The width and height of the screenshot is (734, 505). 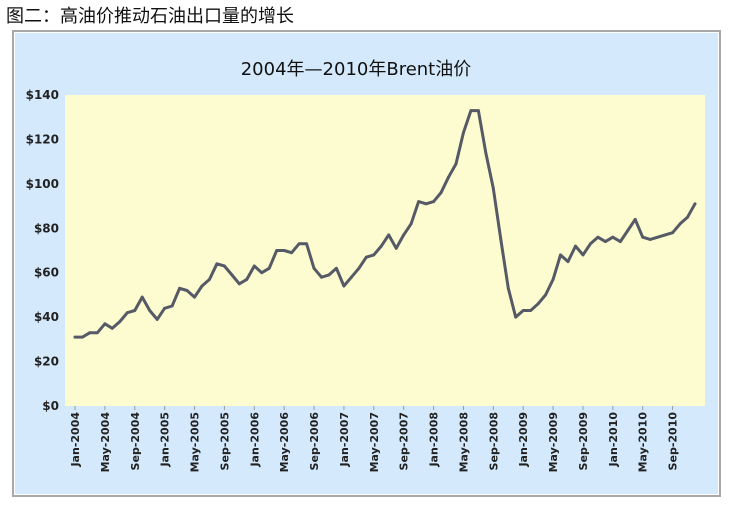 I want to click on x-tick-label: Jan-2007, so click(x=344, y=440).